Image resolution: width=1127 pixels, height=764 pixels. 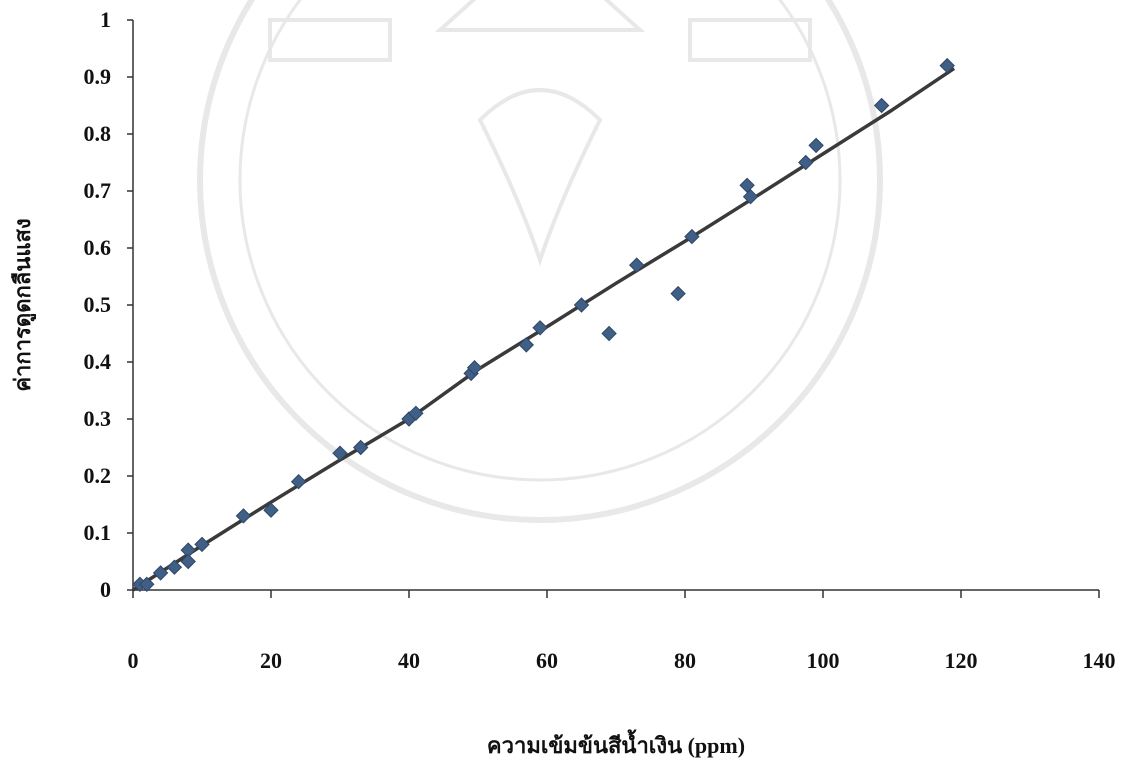 I want to click on y-tick-label: 0, so click(x=105, y=589).